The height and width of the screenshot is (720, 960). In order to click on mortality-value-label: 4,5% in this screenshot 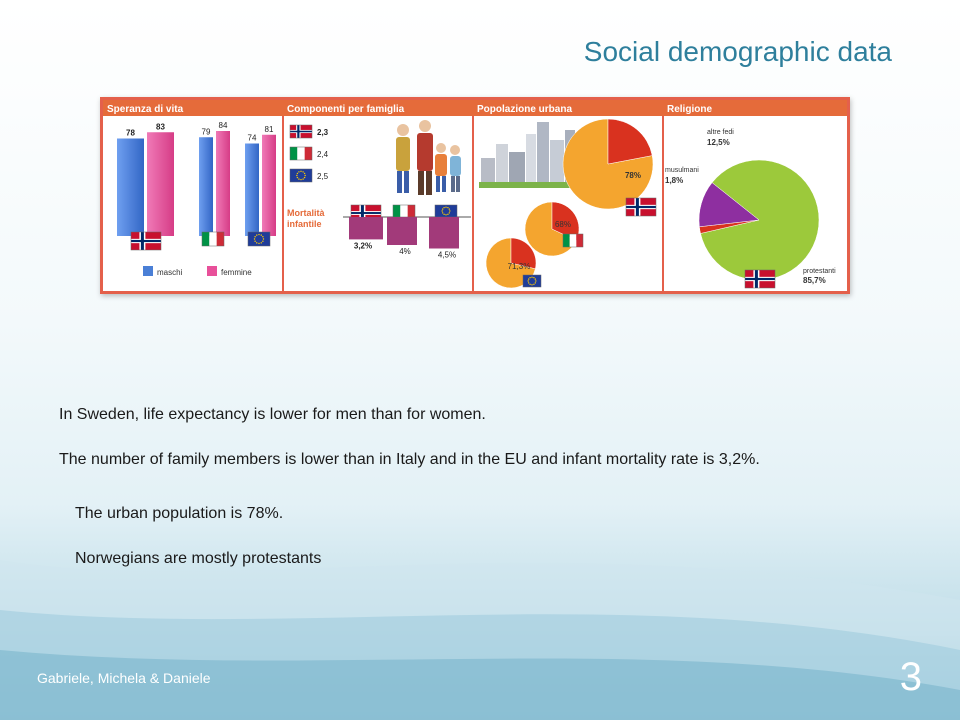, I will do `click(447, 255)`.